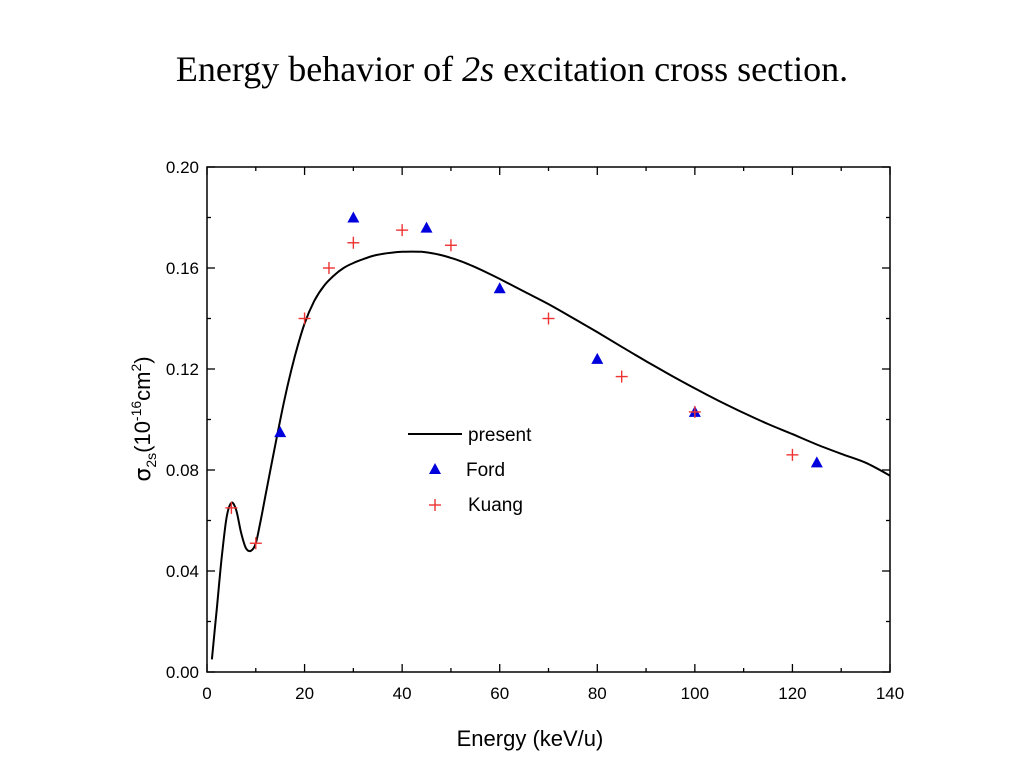  I want to click on legend: present Ford Kuang, so click(470, 470).